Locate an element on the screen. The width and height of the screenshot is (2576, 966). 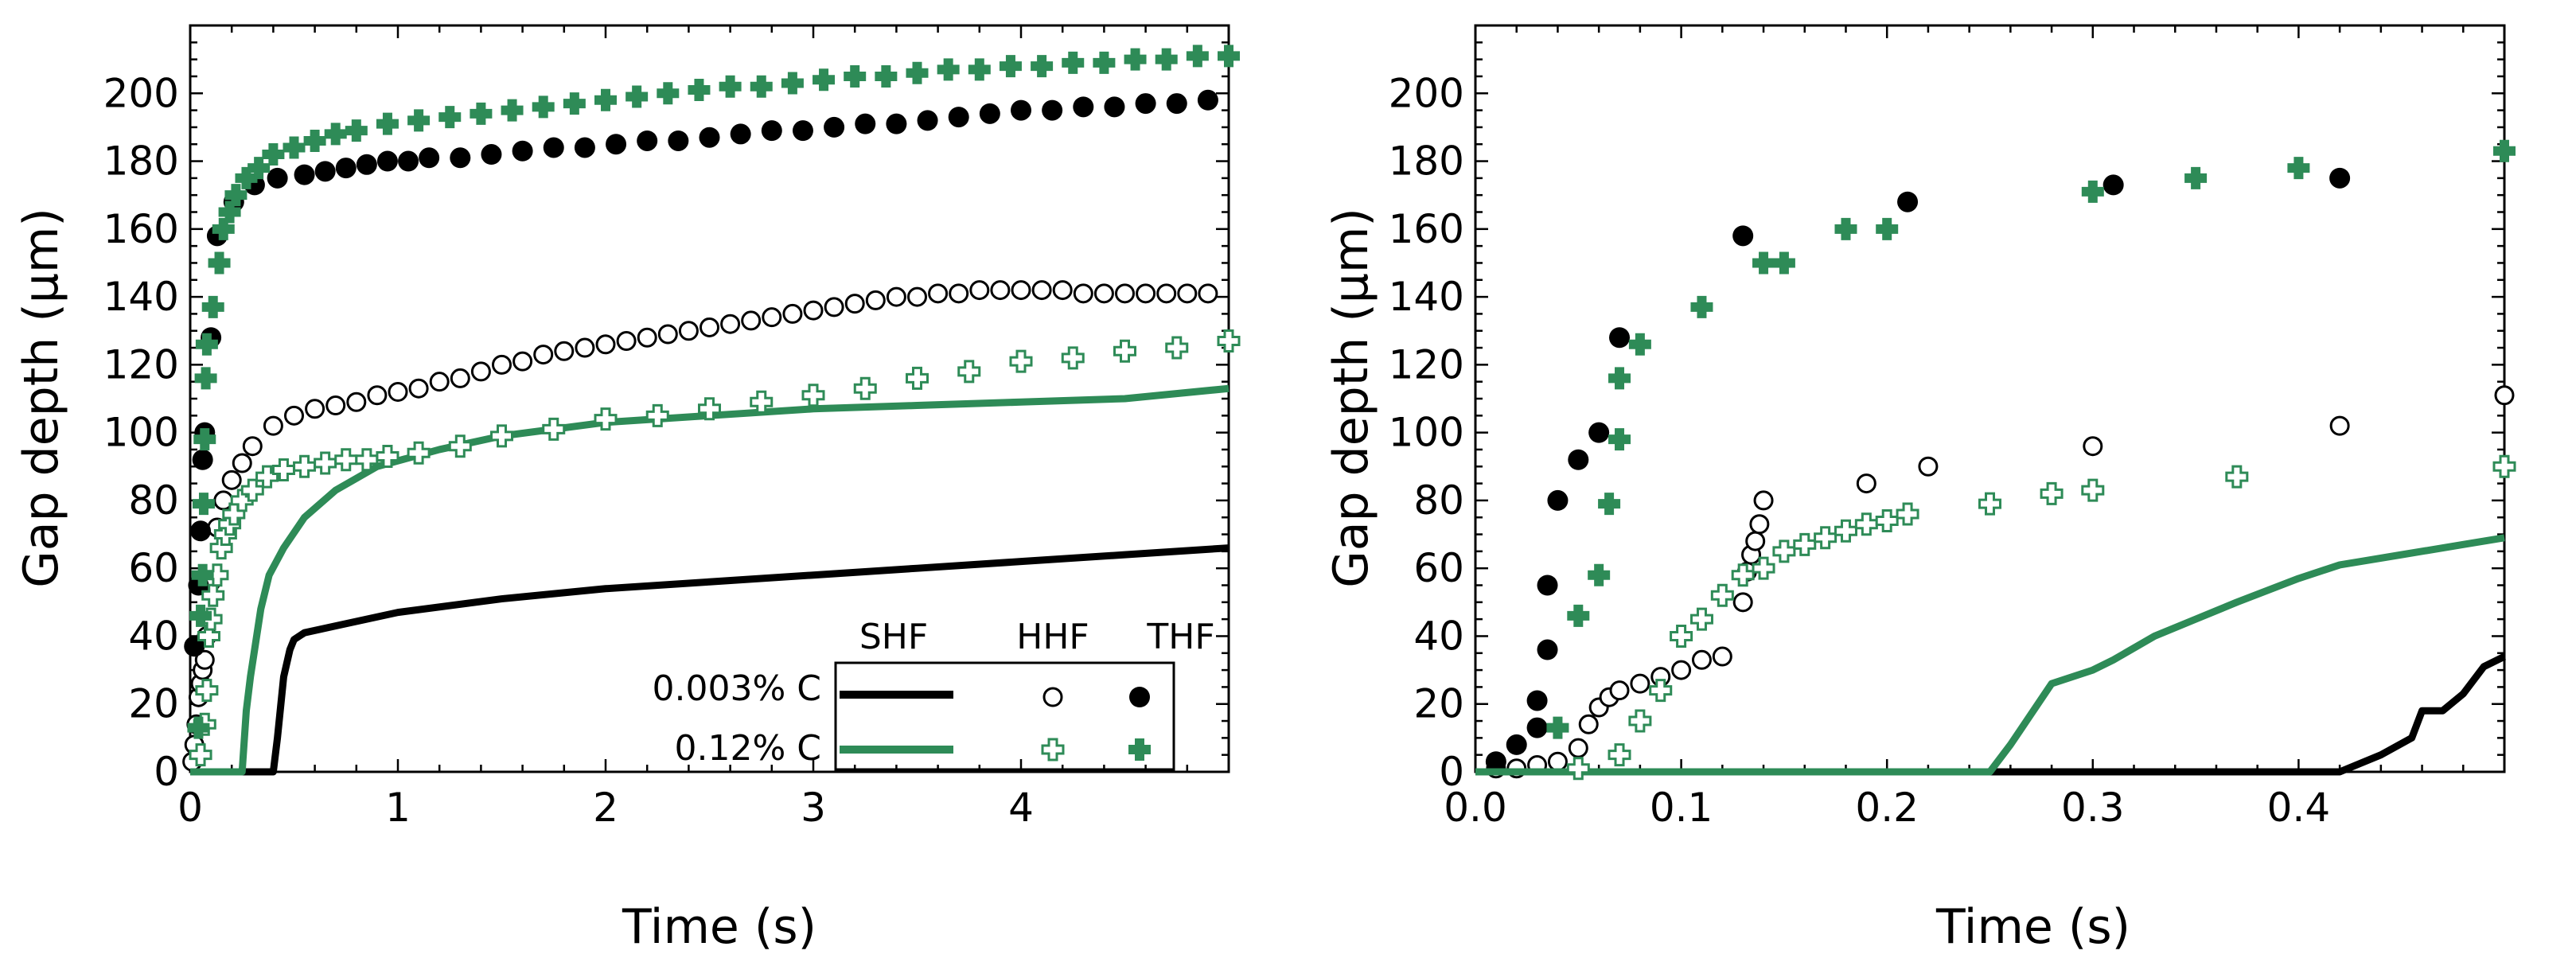
y-tick-label: 180 is located at coordinates (141, 162).